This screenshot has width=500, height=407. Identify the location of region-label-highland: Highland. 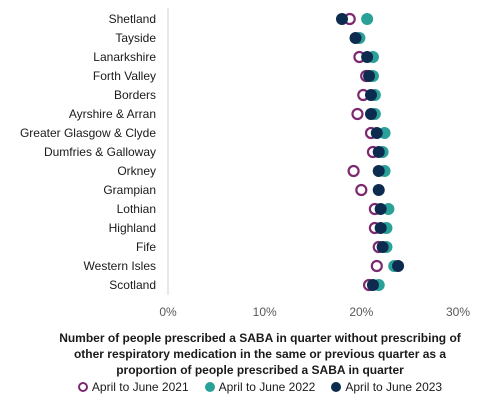
(132, 228).